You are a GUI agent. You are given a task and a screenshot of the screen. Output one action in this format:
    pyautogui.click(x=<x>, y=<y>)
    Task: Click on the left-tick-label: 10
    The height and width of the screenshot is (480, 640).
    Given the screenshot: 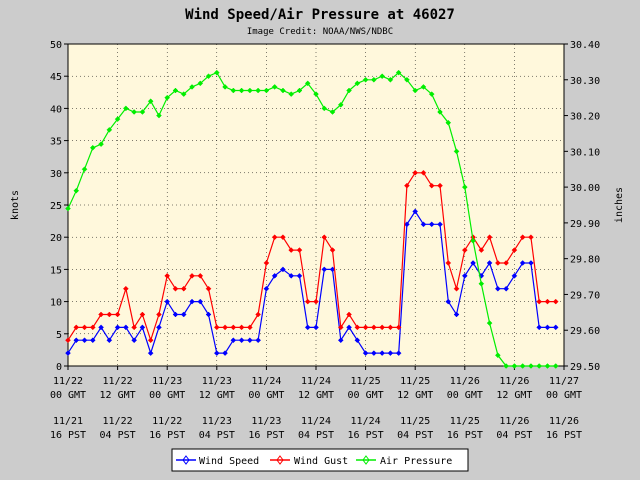 What is the action you would take?
    pyautogui.click(x=56, y=303)
    